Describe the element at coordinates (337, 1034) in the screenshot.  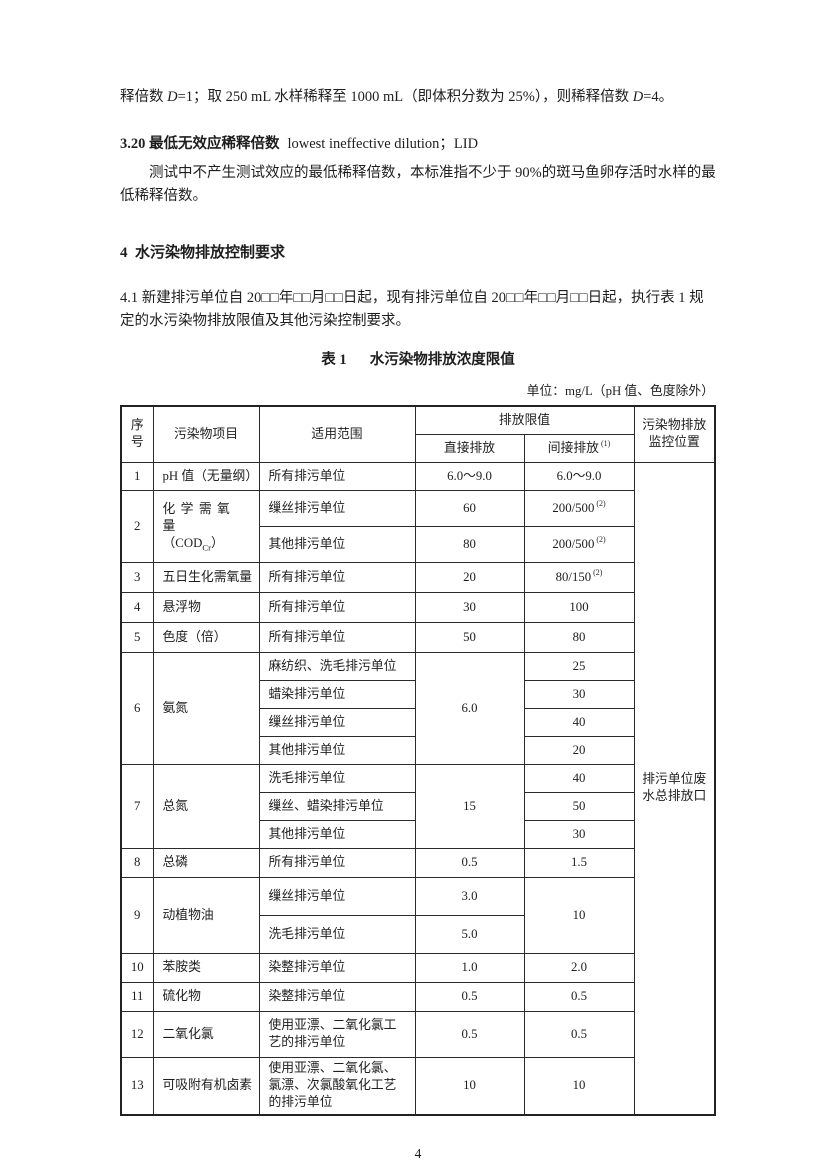
I see `table-cell: 使用亚漂、二氧化氯工艺的排污单位` at that location.